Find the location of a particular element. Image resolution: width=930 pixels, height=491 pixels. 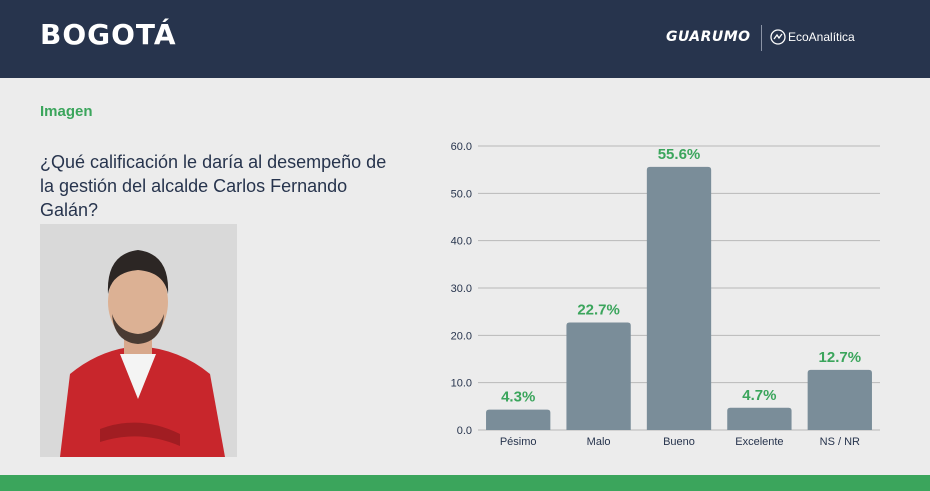

x-tick-label: Malo is located at coordinates (599, 442).